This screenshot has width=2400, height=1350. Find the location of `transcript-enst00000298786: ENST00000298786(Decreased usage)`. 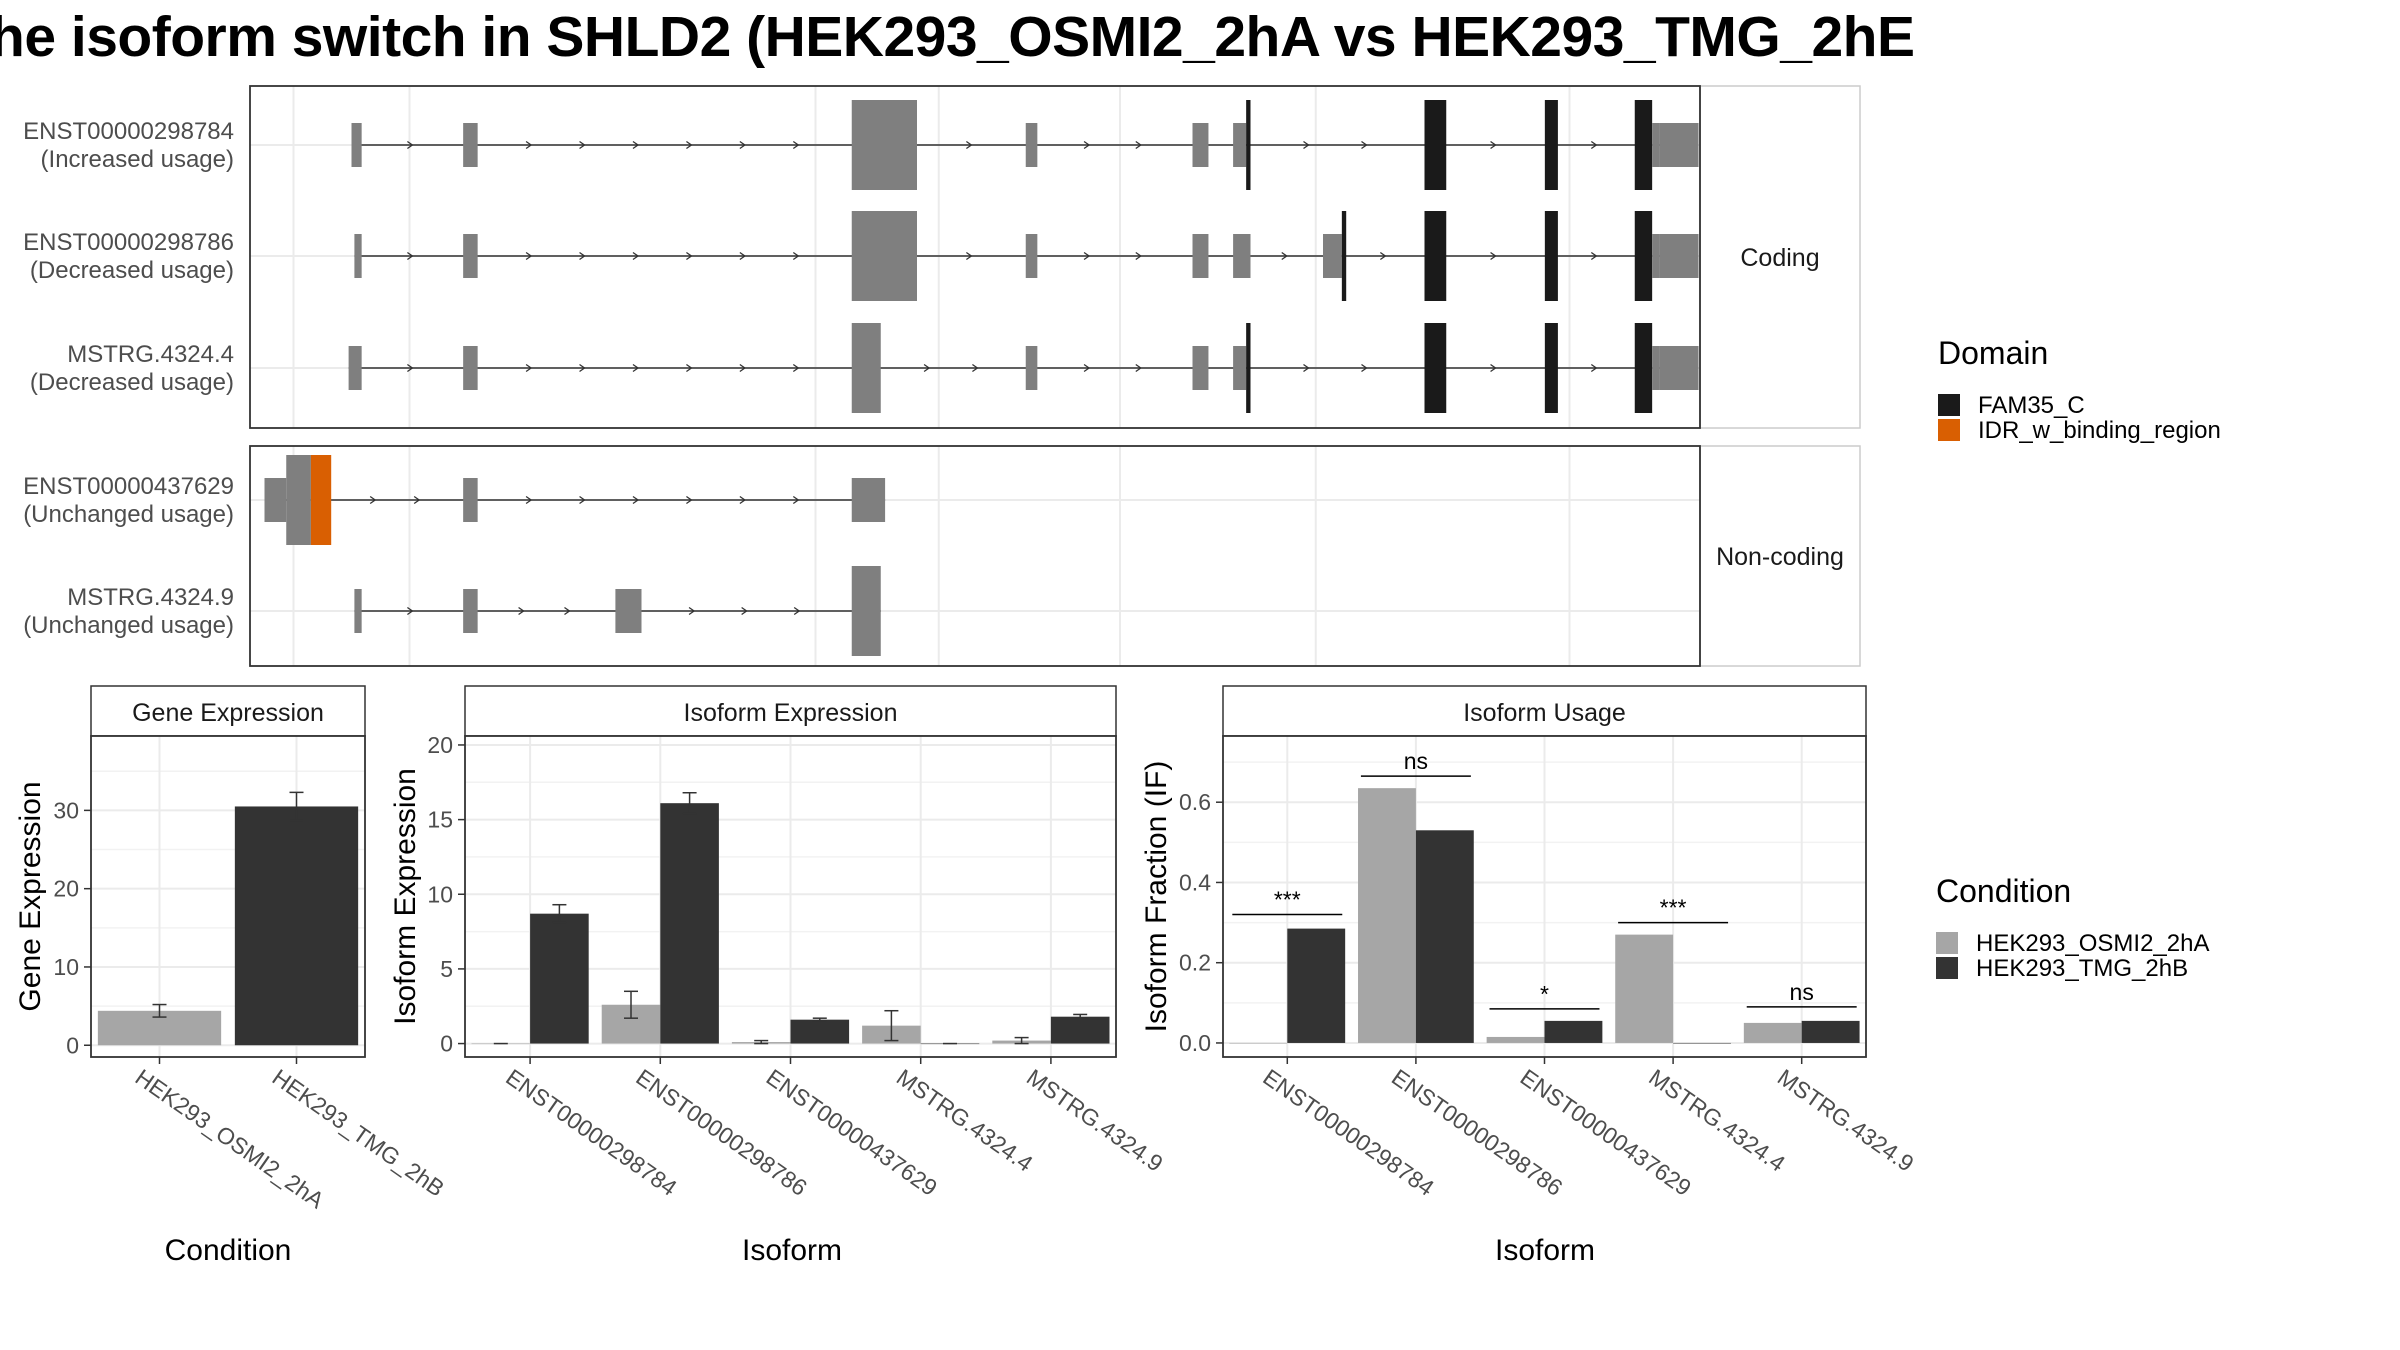

transcript-enst00000298786: ENST00000298786(Decreased usage) is located at coordinates (861, 256).